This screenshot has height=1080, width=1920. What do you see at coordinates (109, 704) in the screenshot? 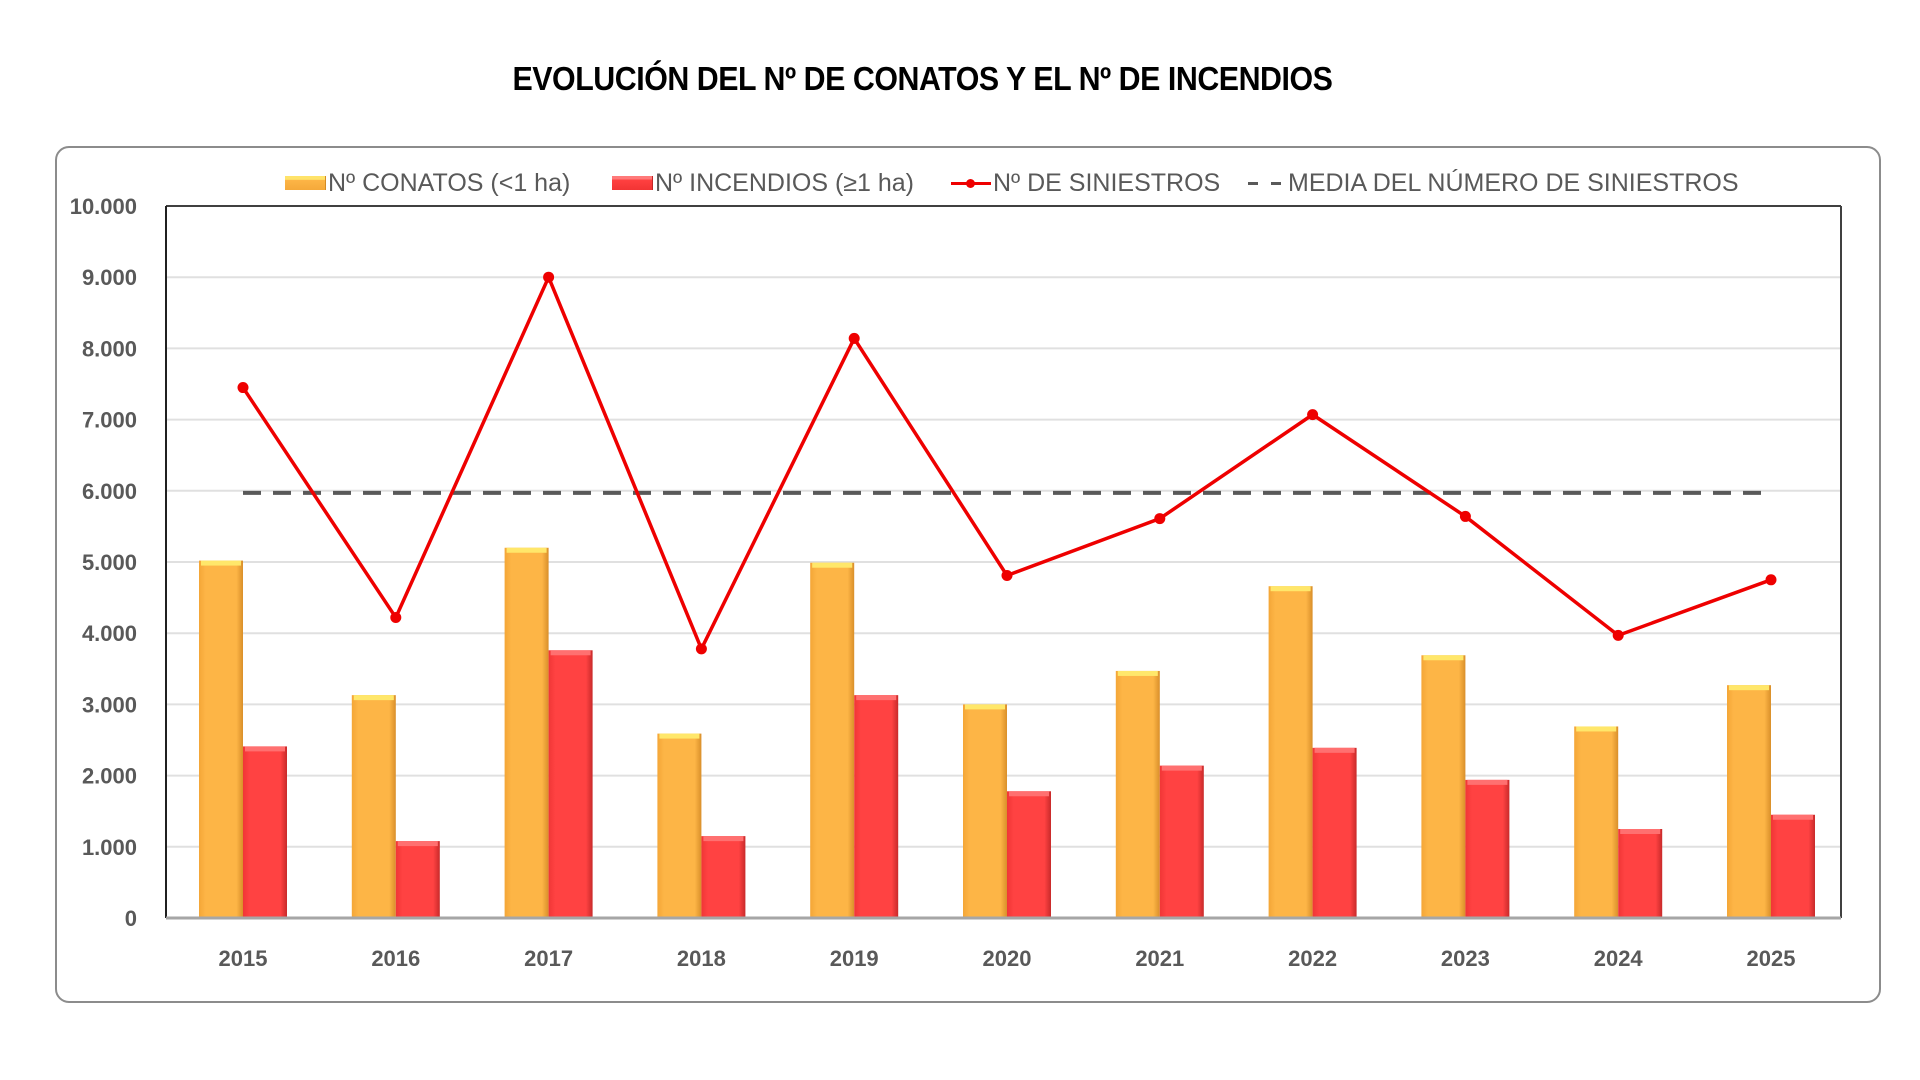
I see `y-tick-label: 3.000` at bounding box center [109, 704].